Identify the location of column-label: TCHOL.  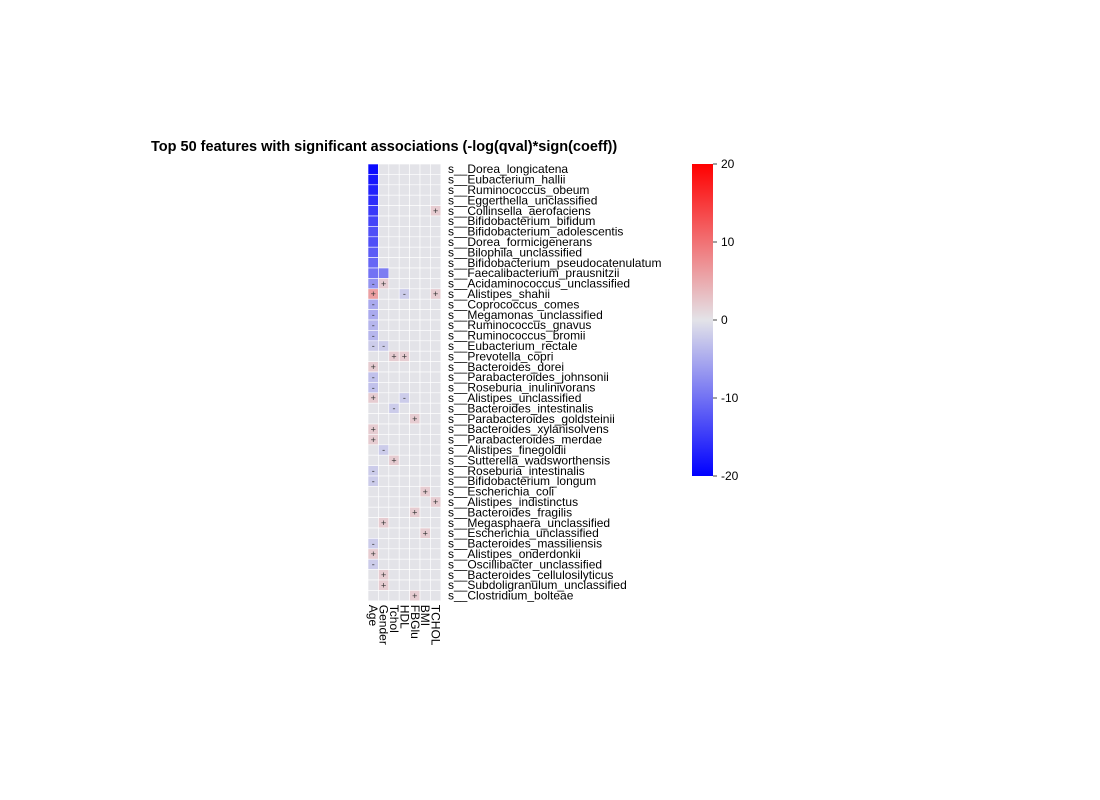
(436, 625).